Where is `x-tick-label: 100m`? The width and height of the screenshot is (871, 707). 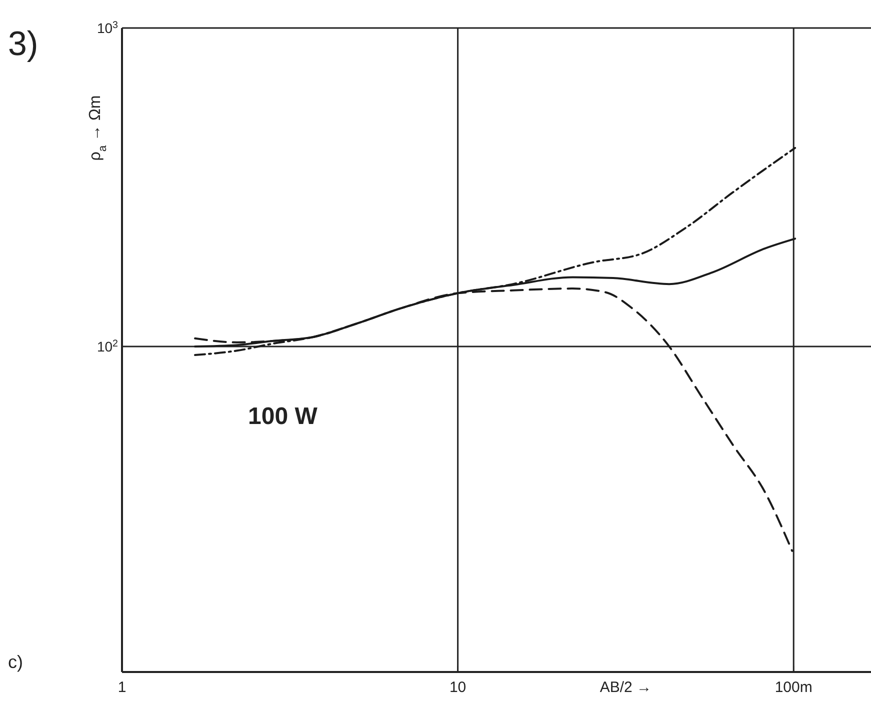 x-tick-label: 100m is located at coordinates (793, 687).